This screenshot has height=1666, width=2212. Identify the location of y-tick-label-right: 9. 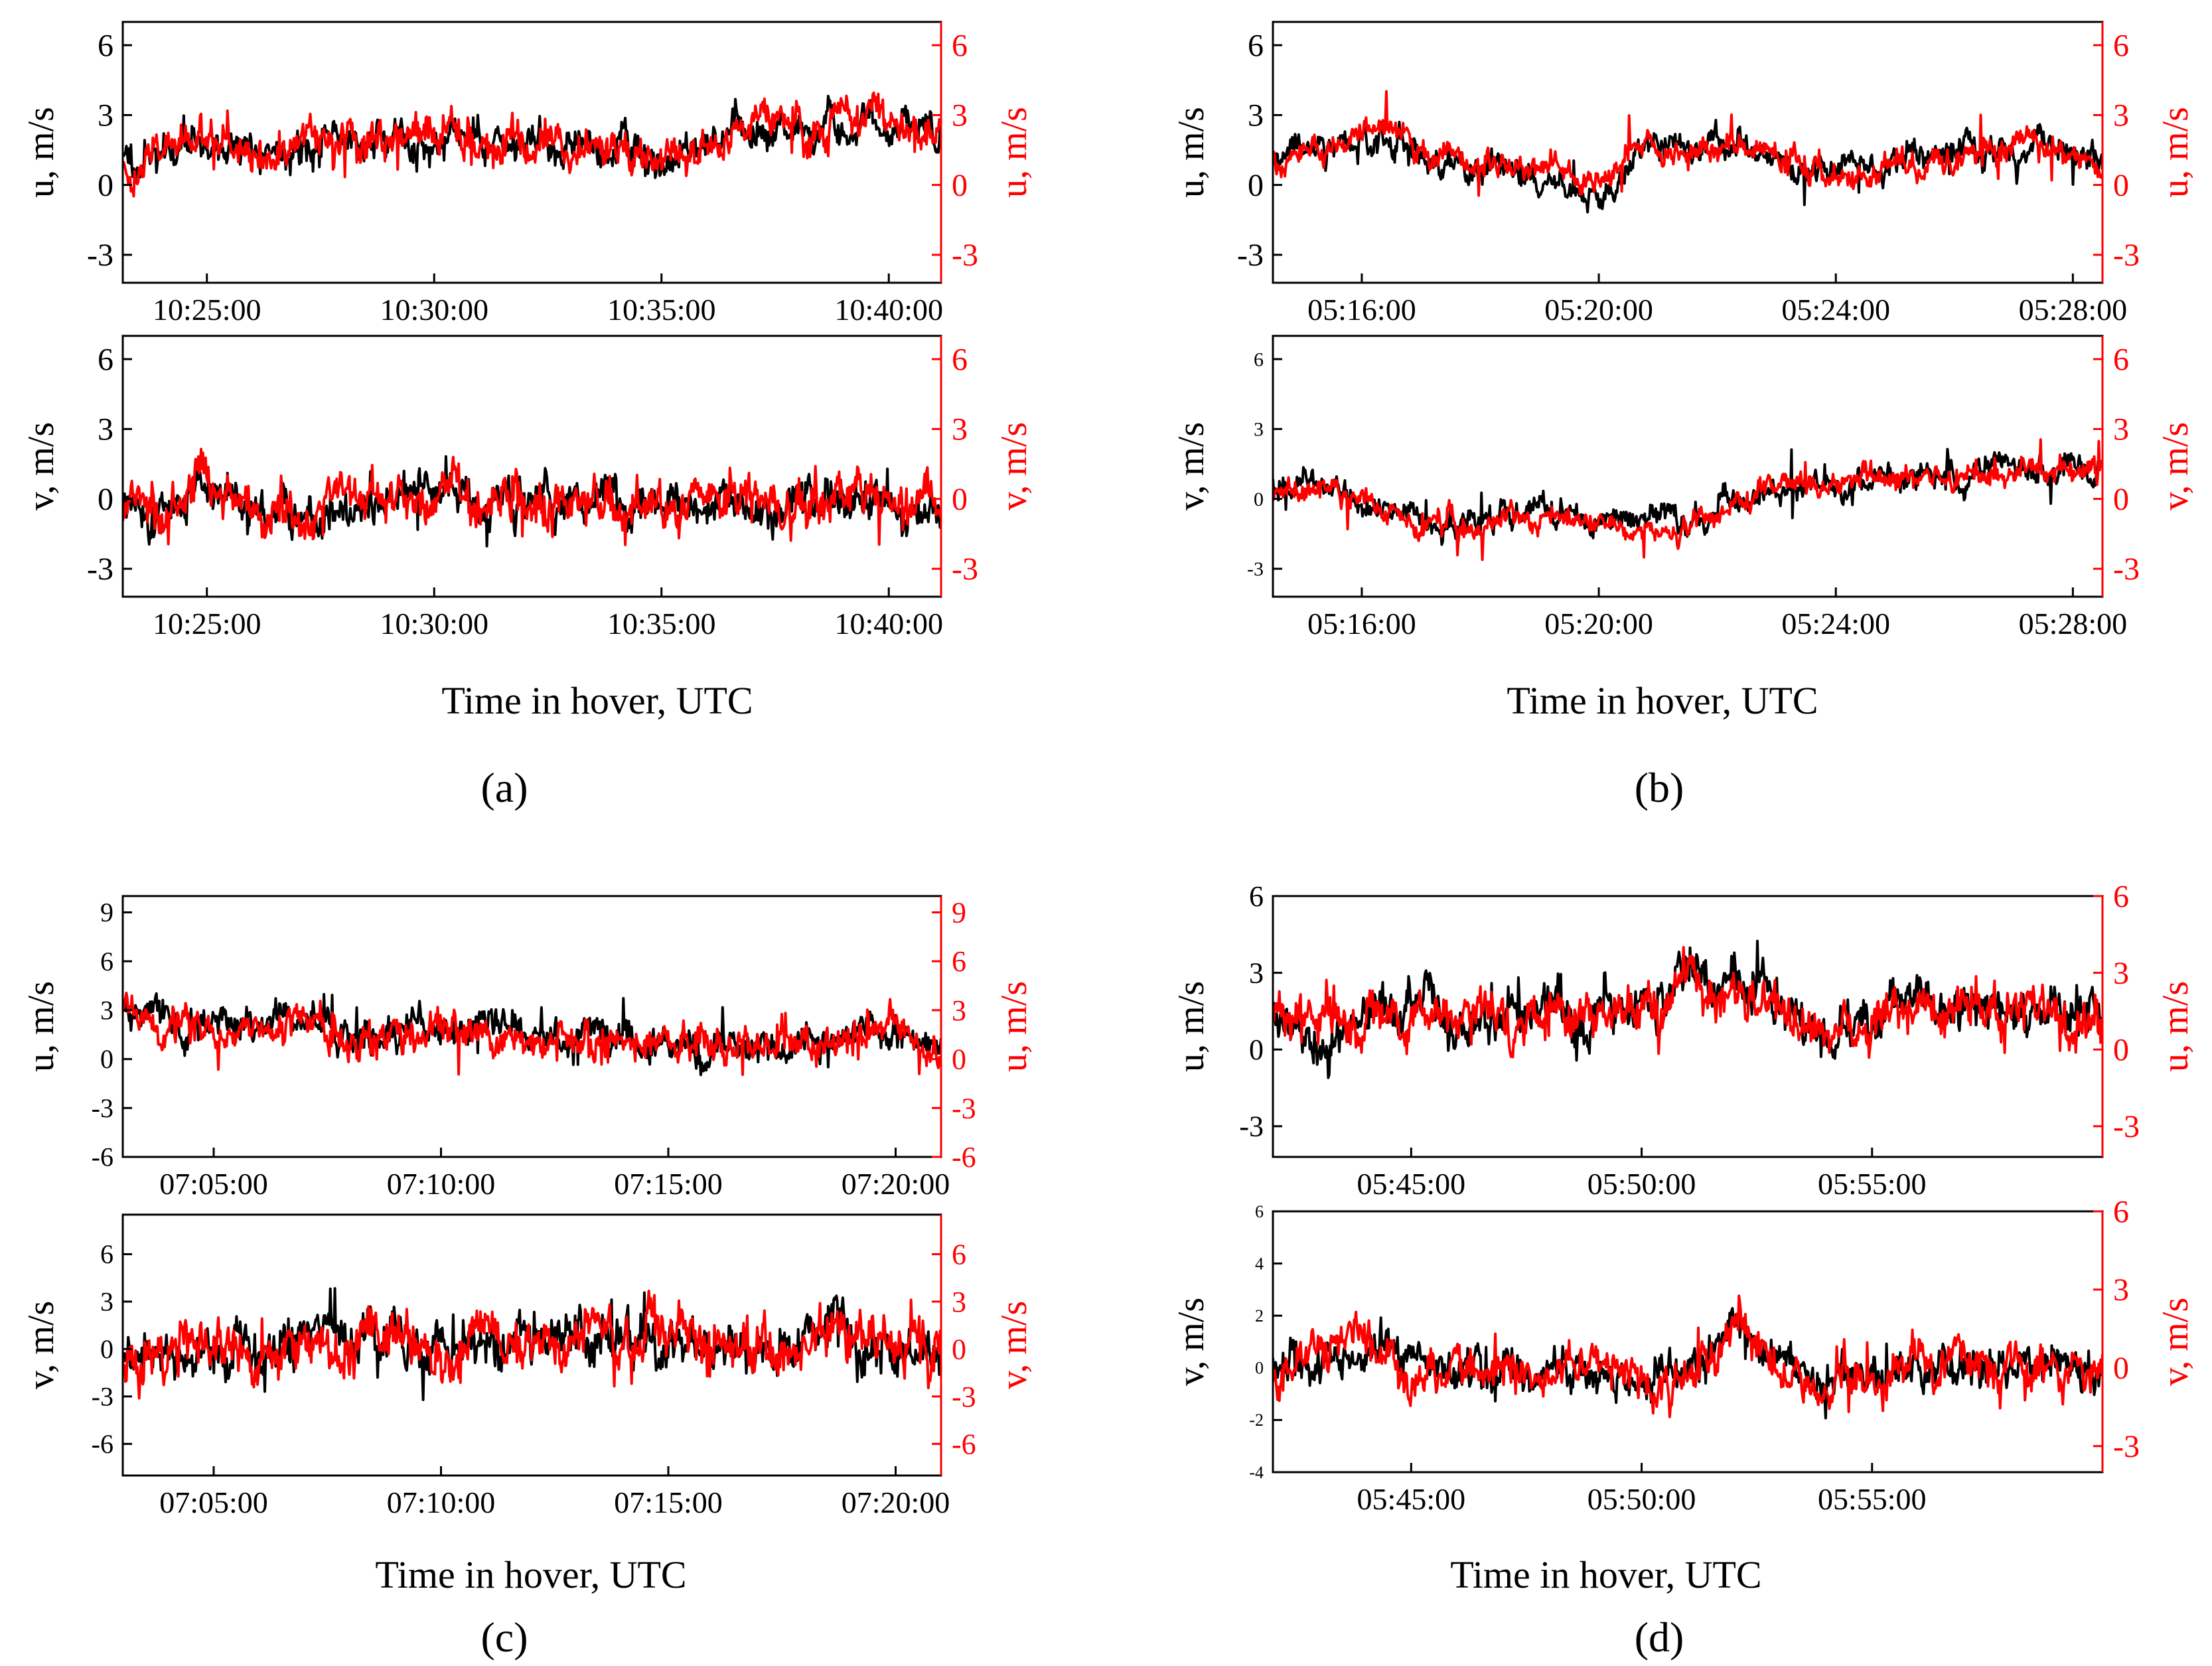
(959, 913).